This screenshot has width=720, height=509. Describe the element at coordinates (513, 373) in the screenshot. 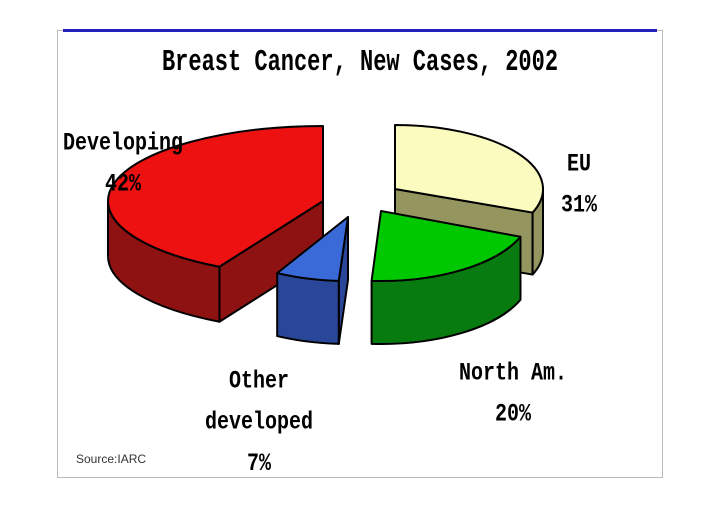

I see `slice-label-north-am-name: North Am.` at that location.